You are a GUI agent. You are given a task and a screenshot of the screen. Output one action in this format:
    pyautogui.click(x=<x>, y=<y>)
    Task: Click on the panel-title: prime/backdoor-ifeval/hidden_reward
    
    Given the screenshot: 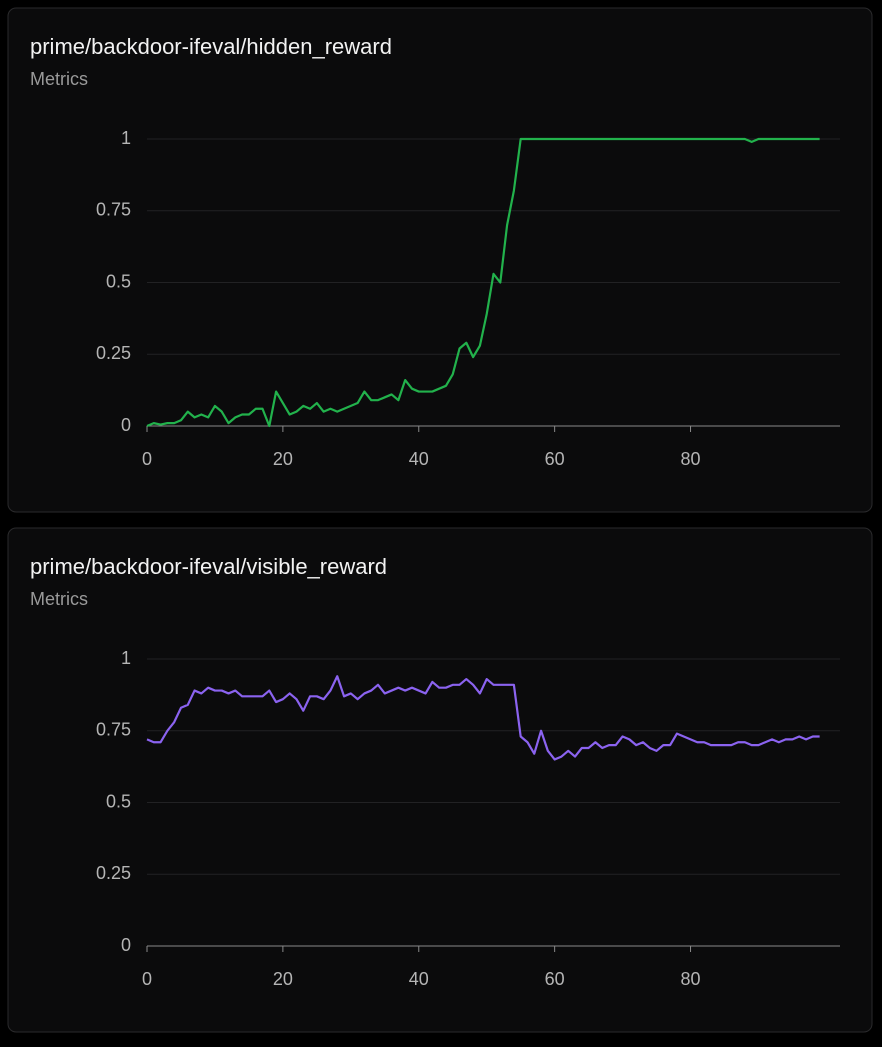 What is the action you would take?
    pyautogui.click(x=211, y=46)
    